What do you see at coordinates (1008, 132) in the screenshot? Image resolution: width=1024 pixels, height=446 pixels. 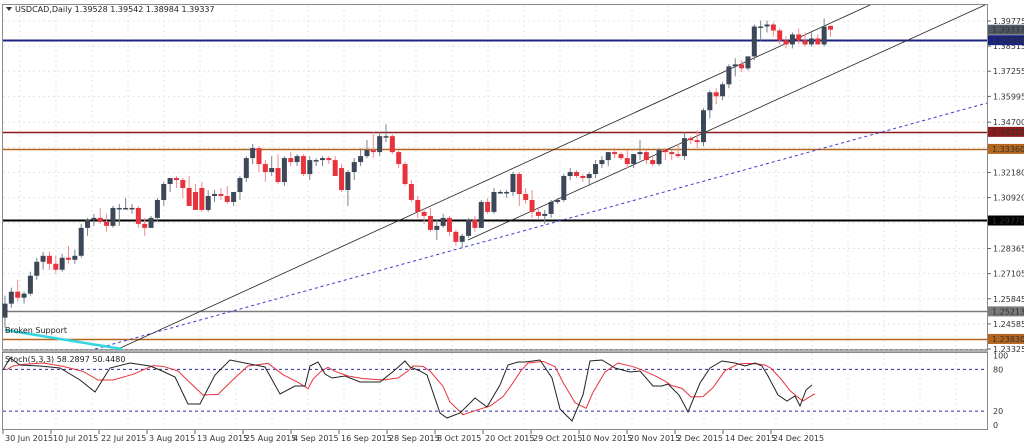 I see `svg-text: 1.34215` at bounding box center [1008, 132].